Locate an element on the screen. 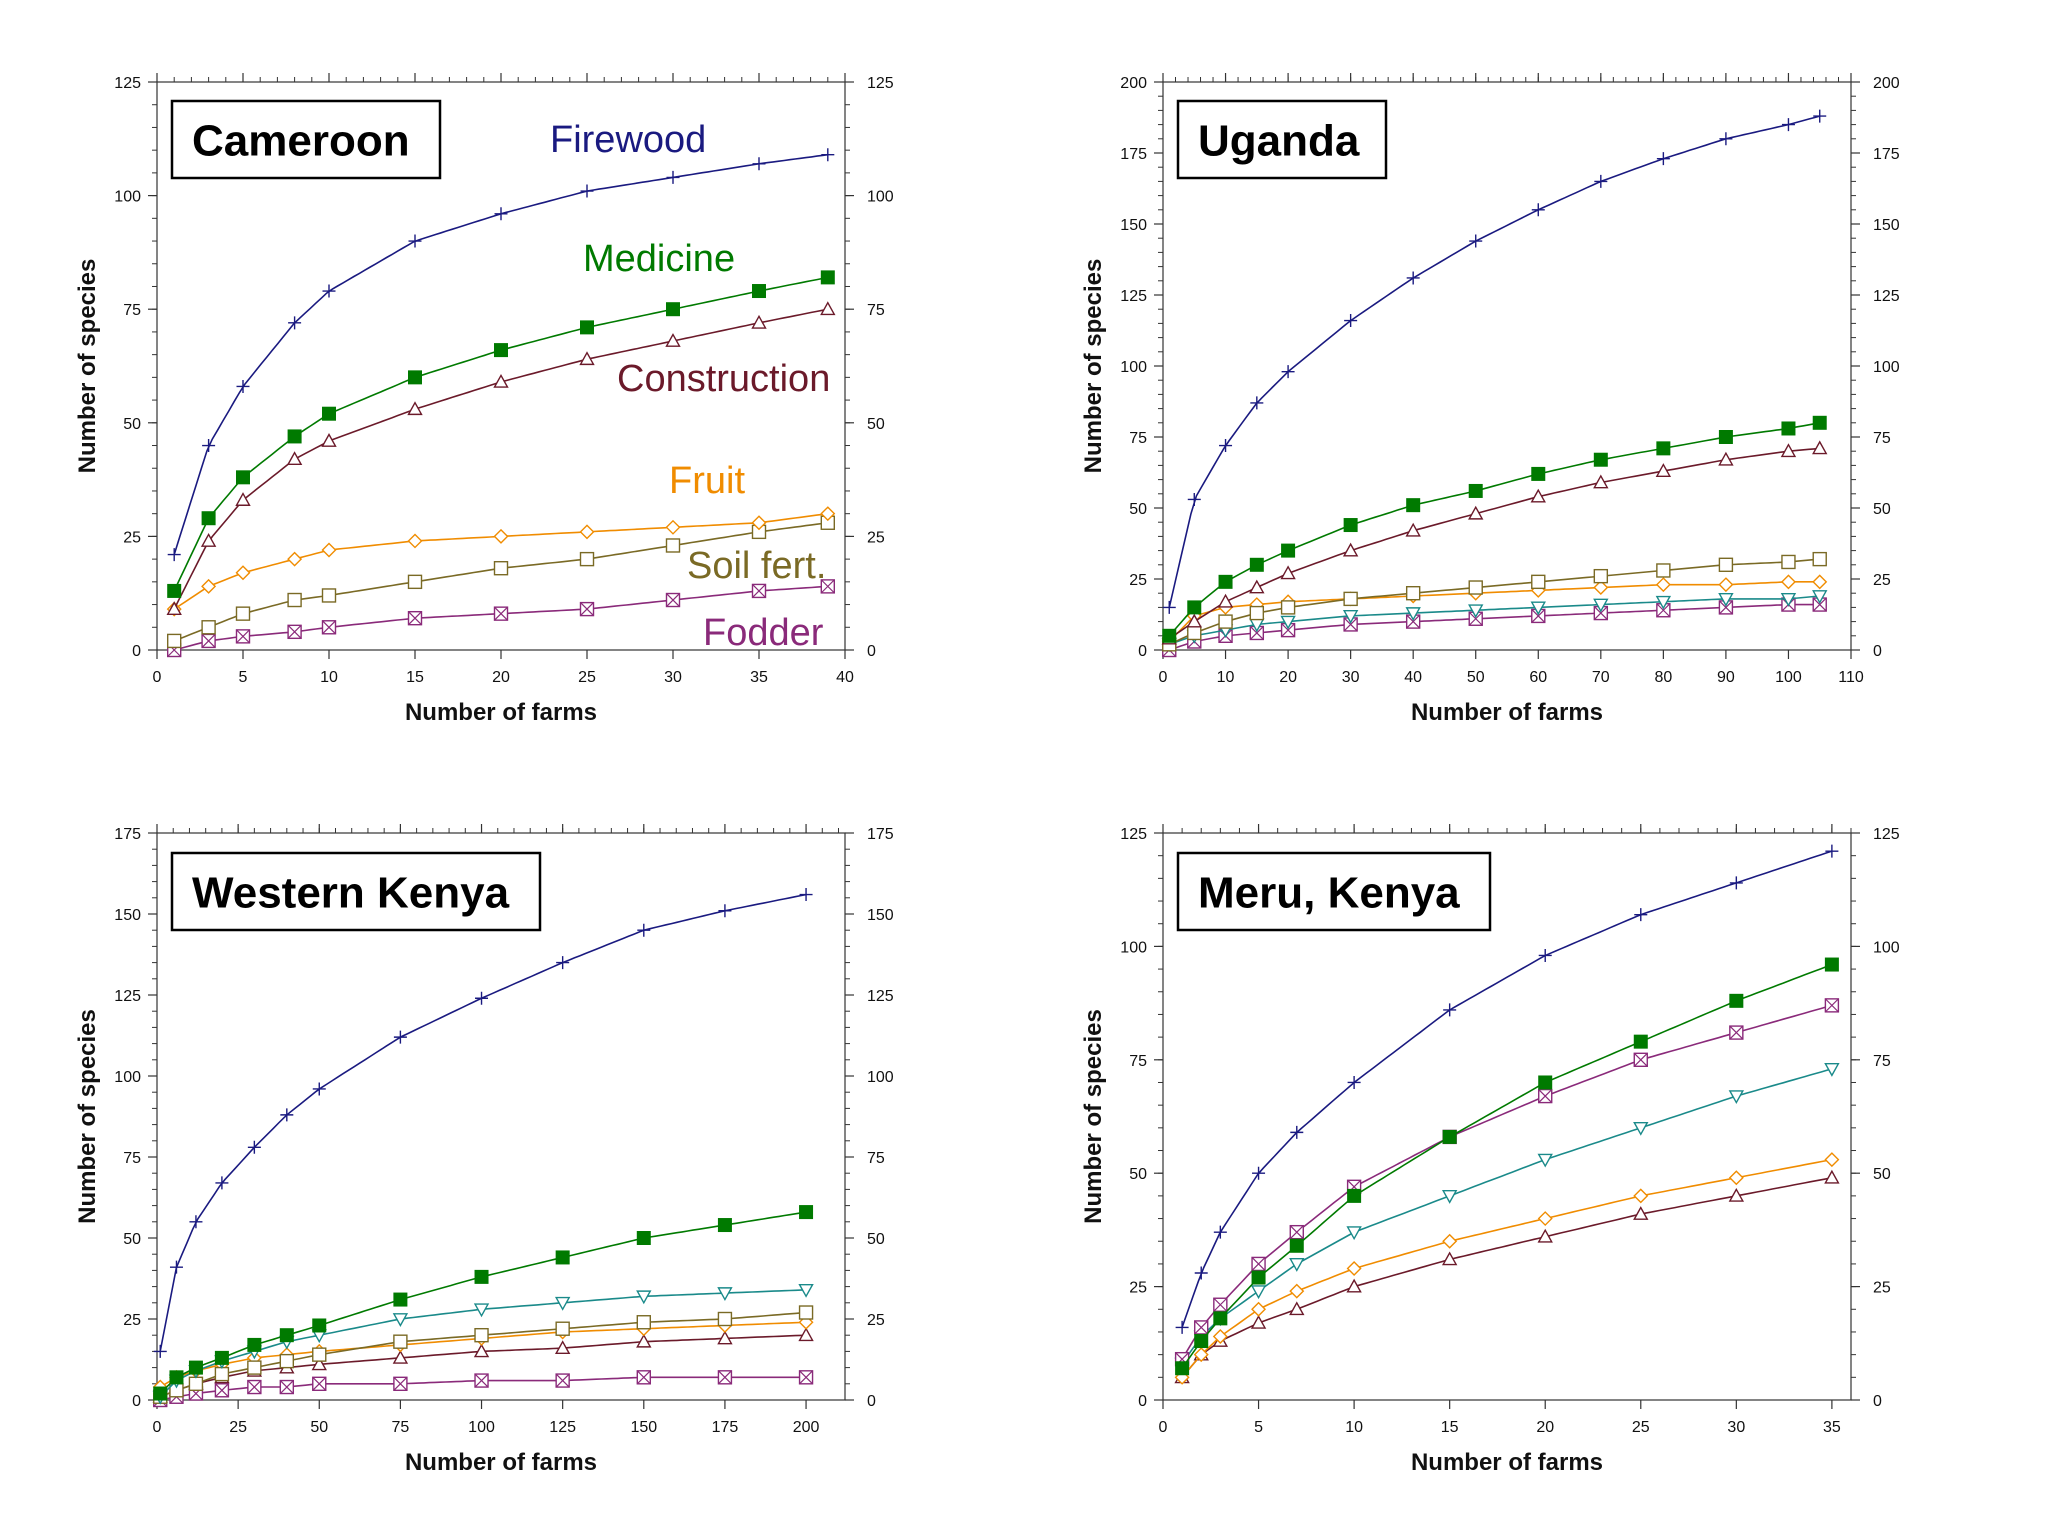 The height and width of the screenshot is (1536, 2048). x-tick-label: 0 is located at coordinates (157, 1427).